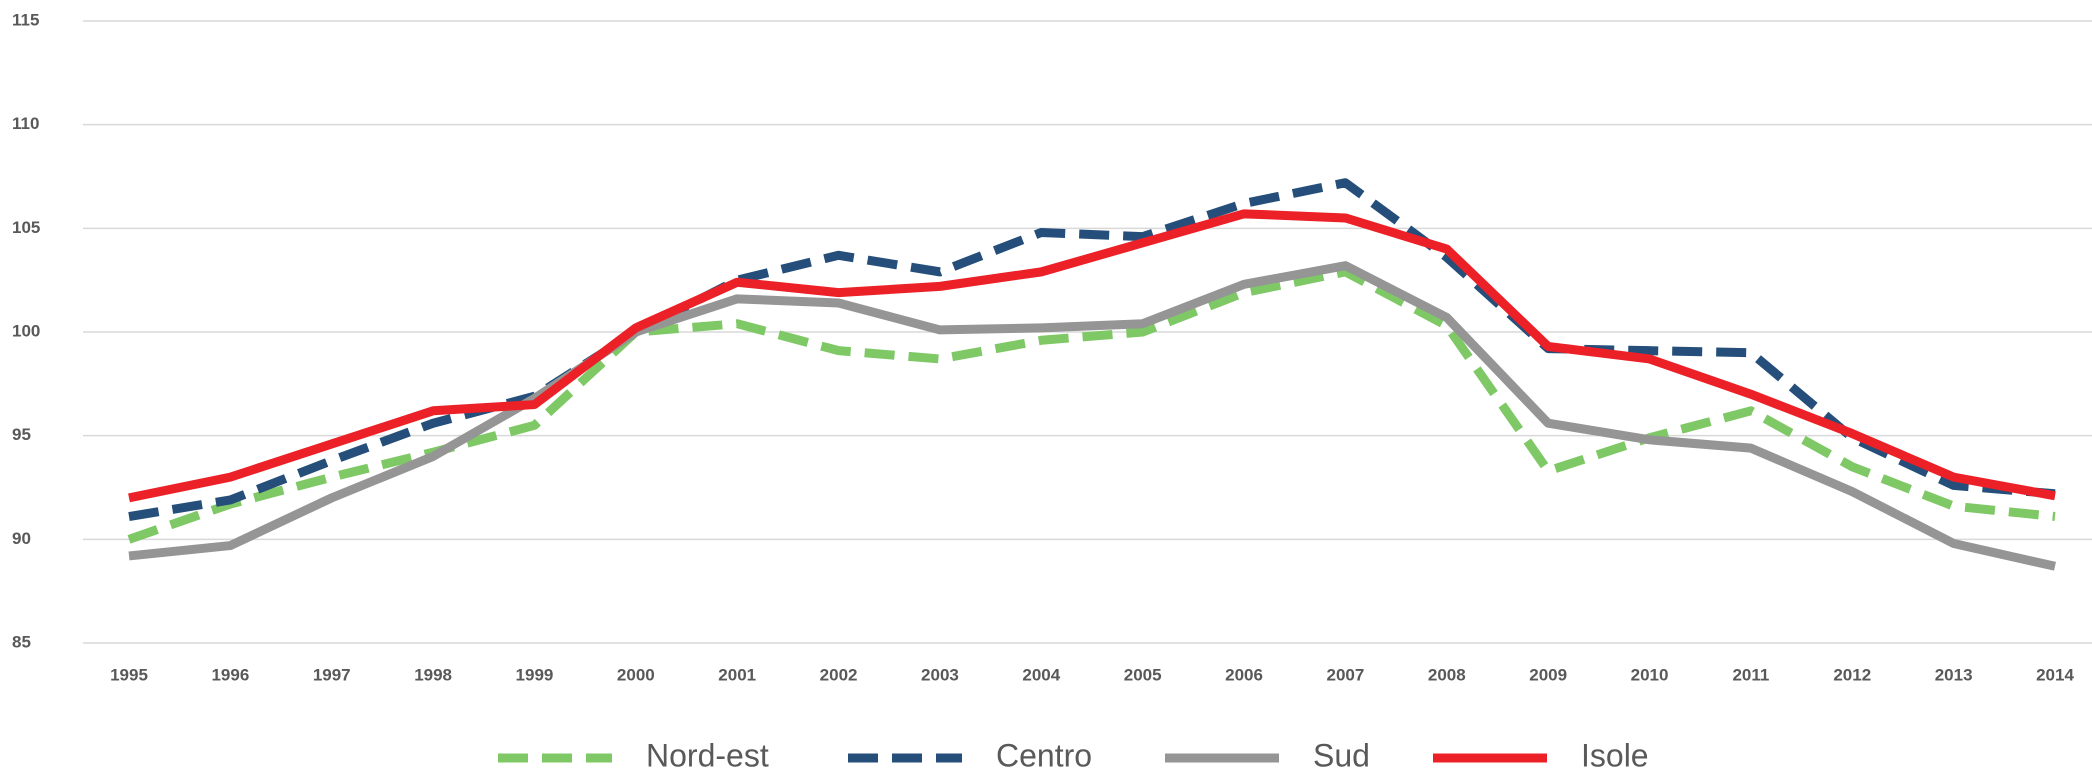 This screenshot has width=2092, height=773. What do you see at coordinates (230, 674) in the screenshot?
I see `x-tick-label: 1996` at bounding box center [230, 674].